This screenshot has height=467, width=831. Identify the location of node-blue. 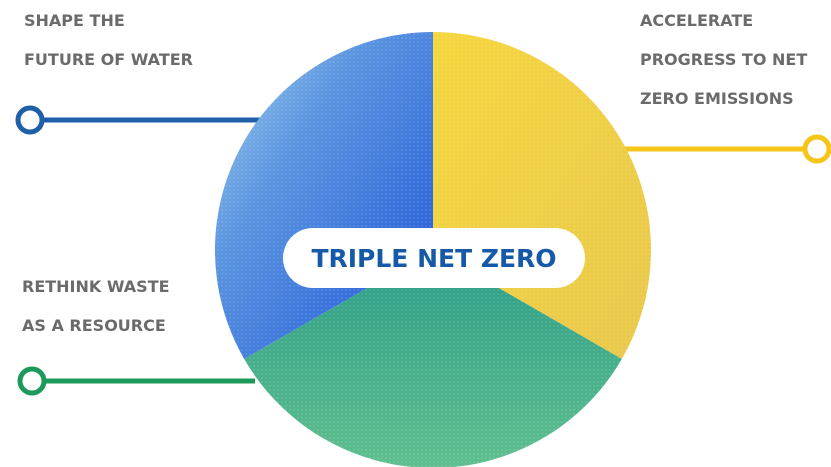
(30, 120).